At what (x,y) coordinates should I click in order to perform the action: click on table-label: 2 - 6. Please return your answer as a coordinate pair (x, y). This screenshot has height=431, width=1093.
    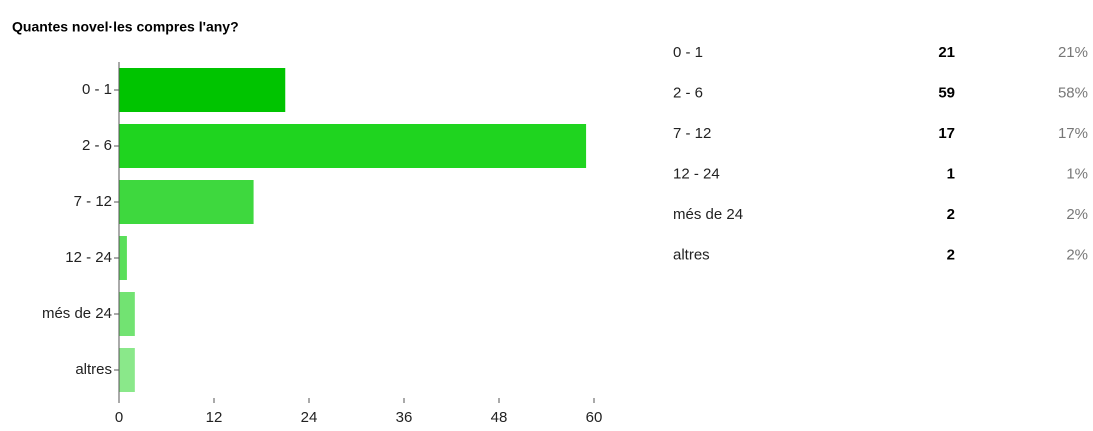
    Looking at the image, I should click on (688, 92).